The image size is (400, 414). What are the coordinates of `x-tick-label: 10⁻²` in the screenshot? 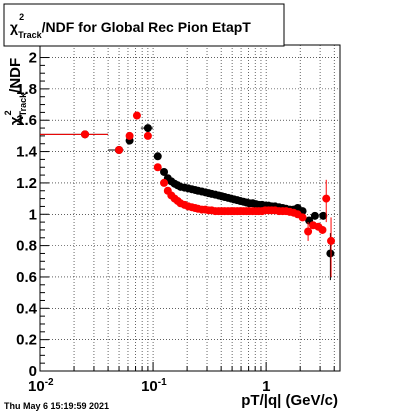 It's located at (41, 386).